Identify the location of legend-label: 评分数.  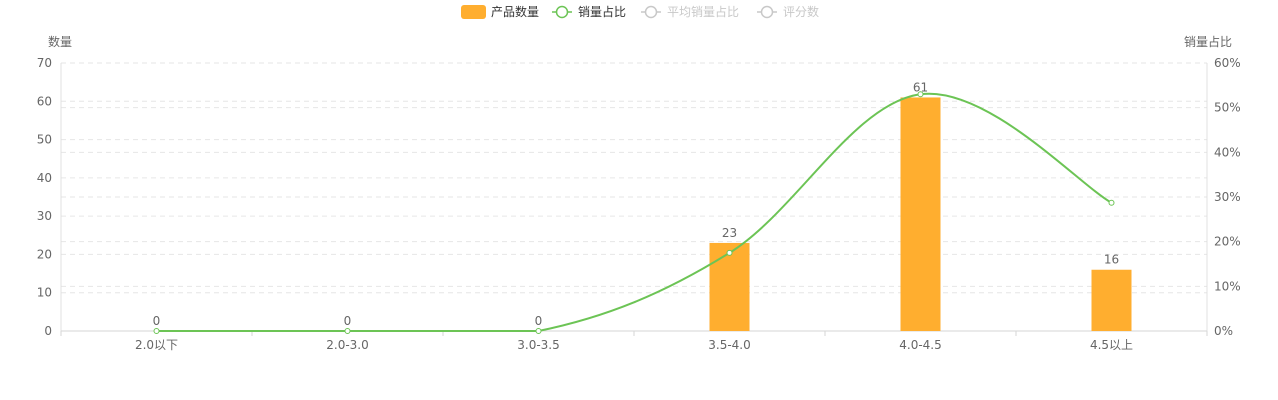
(801, 11).